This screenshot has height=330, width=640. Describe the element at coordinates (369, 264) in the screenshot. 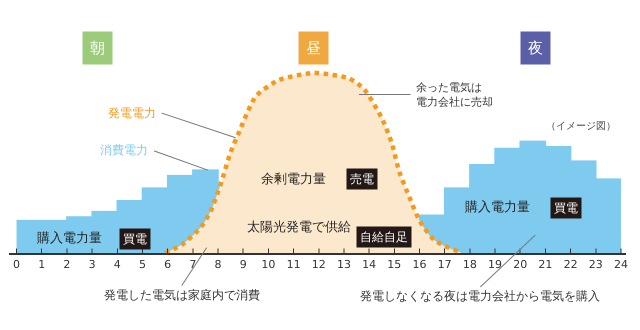

I see `x-tick-label: 14` at that location.